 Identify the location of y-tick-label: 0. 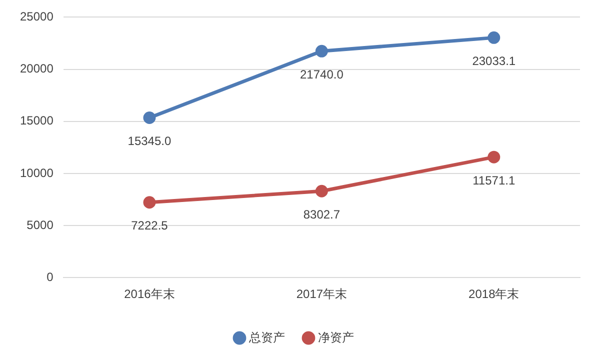
(50, 277).